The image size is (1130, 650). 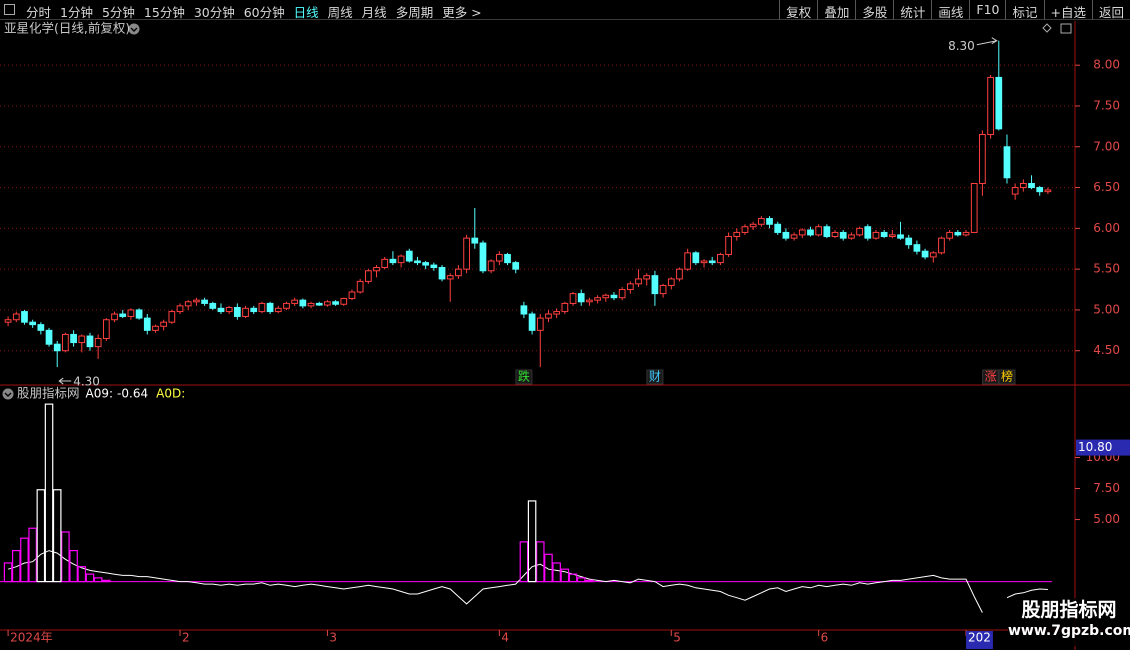 I want to click on chevron, so click(x=8, y=394).